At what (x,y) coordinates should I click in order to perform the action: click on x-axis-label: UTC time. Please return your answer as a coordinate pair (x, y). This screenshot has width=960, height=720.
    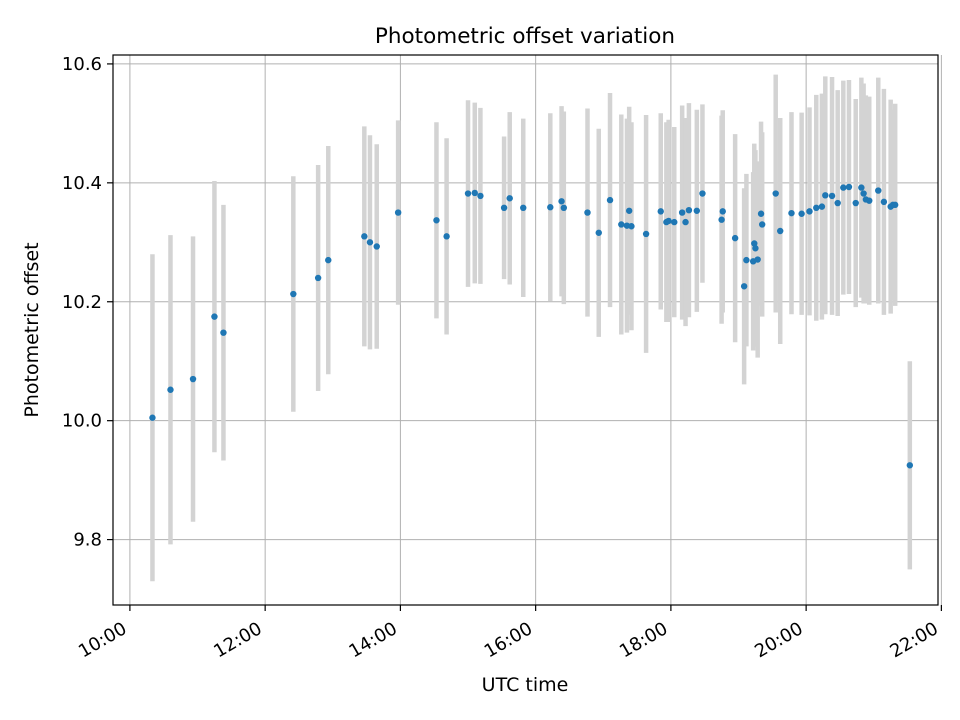
    Looking at the image, I should click on (525, 685).